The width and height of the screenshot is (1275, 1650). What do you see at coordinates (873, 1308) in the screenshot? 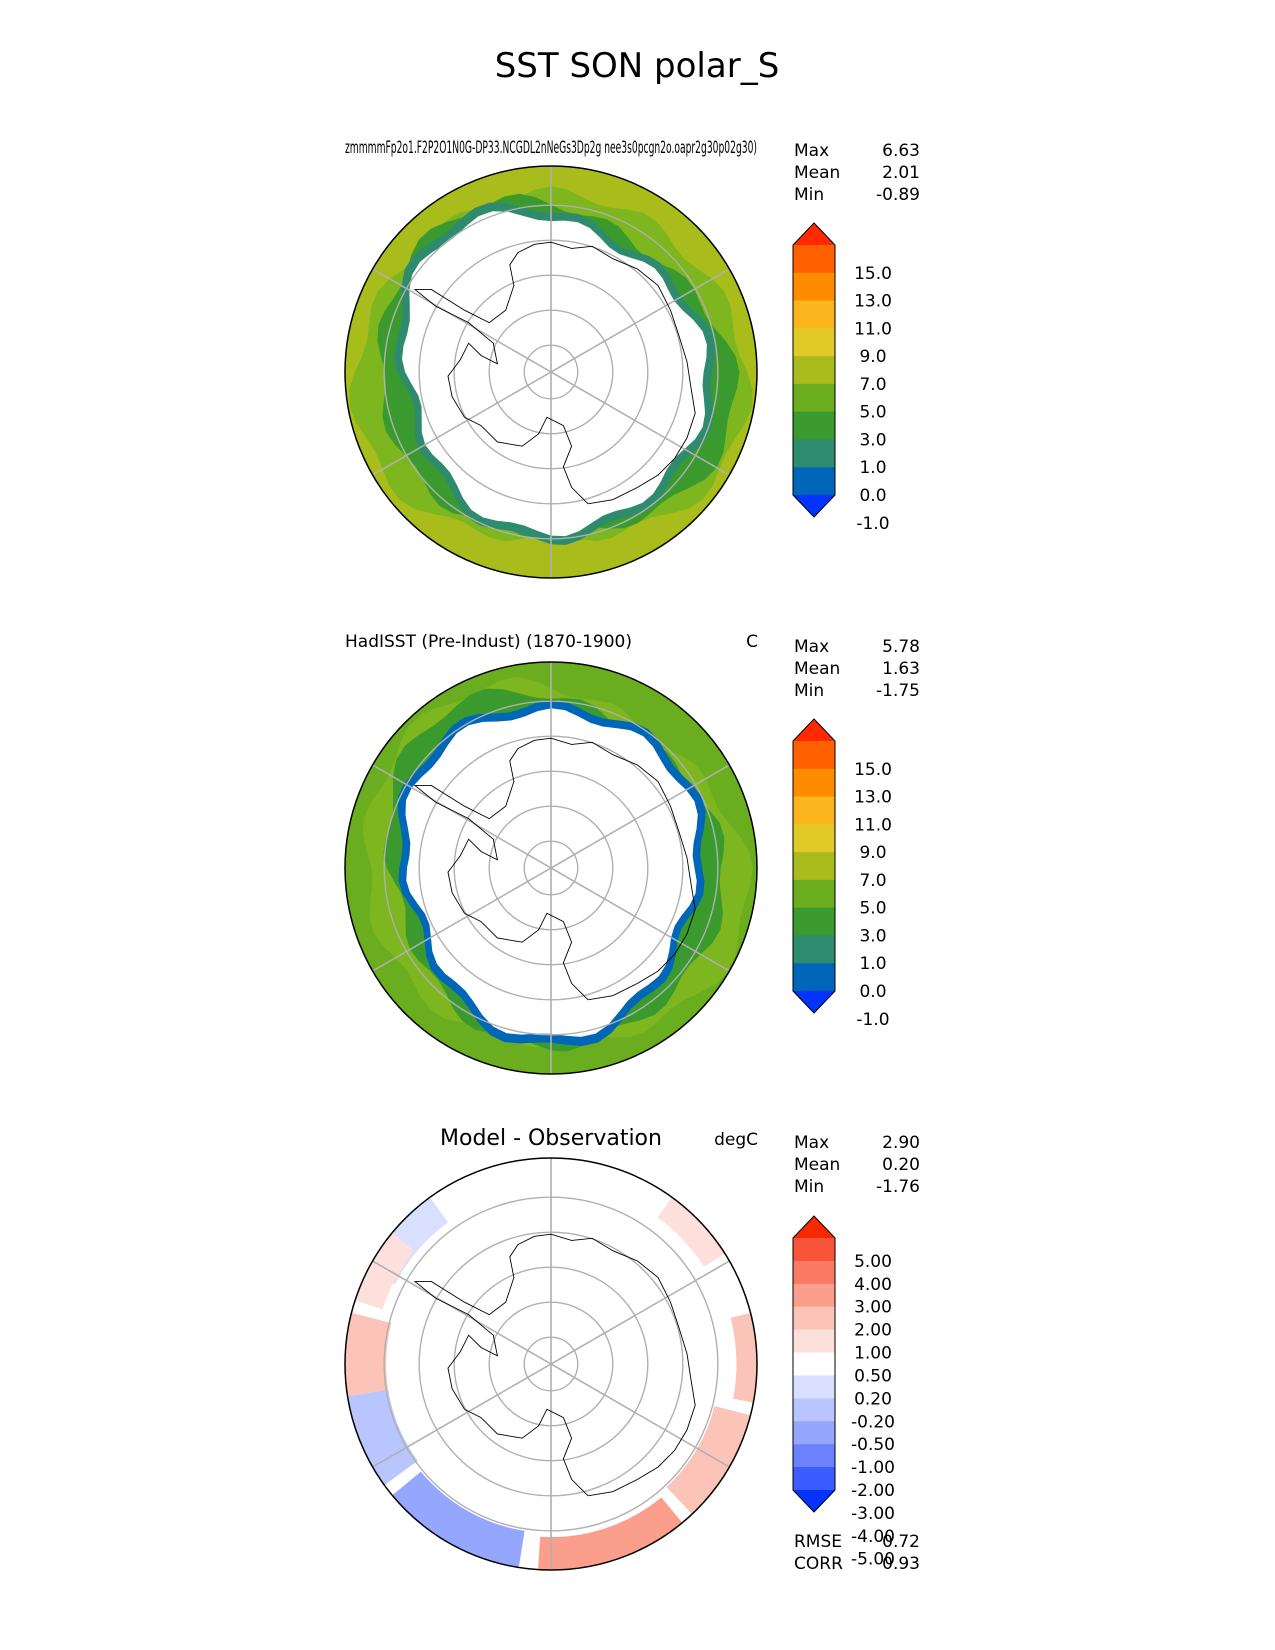
I see `colorbar-tick-label: 3.00` at bounding box center [873, 1308].